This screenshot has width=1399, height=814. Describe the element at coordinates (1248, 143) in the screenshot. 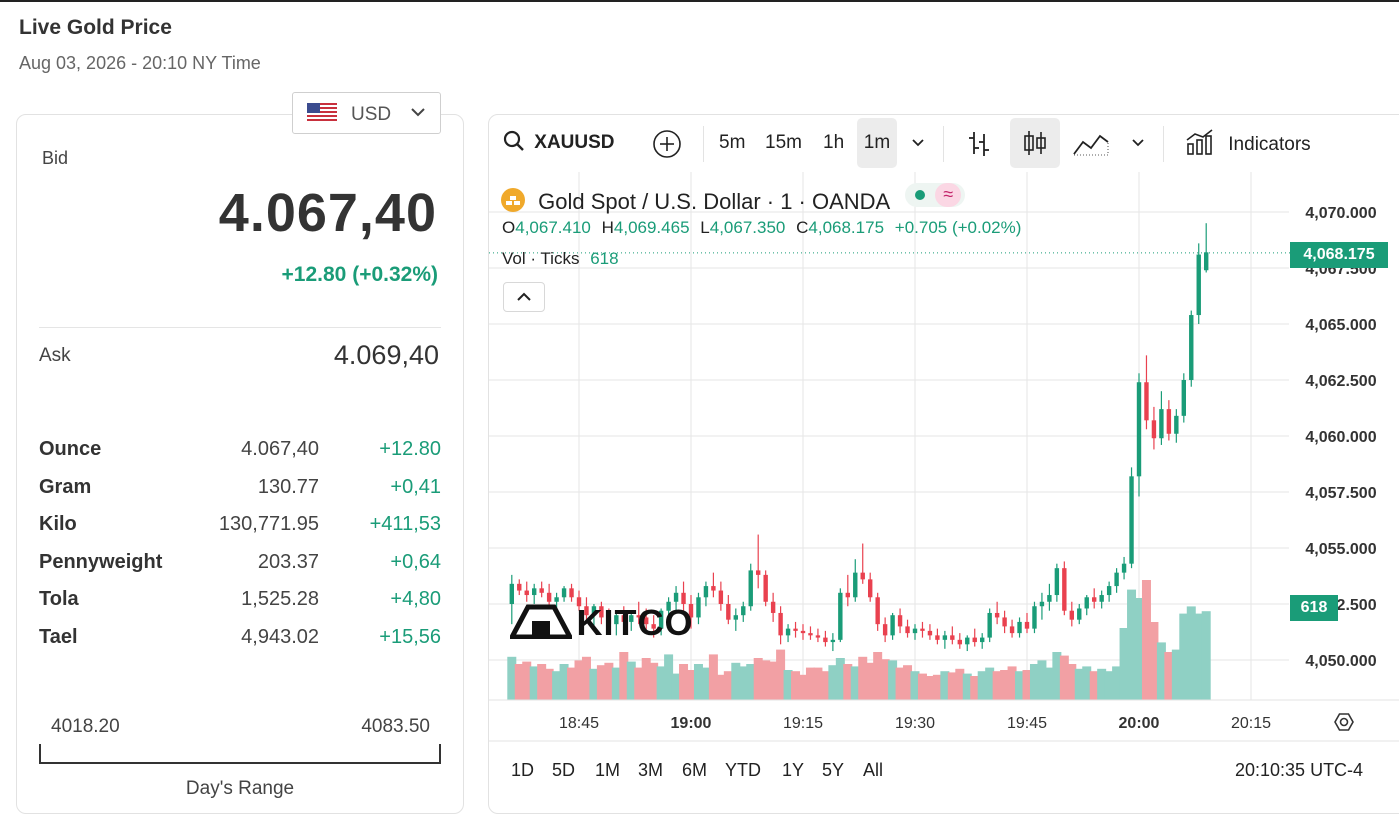

I see `indicators-button: Indicators` at that location.